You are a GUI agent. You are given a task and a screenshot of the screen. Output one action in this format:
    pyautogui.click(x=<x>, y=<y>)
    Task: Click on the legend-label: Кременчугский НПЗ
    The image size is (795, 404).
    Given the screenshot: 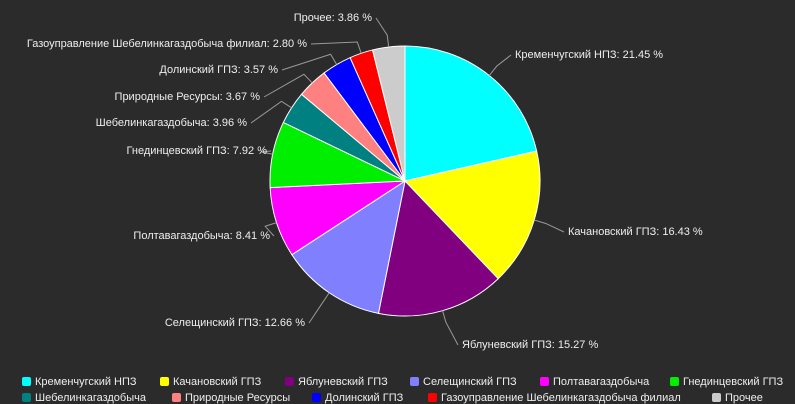 What is the action you would take?
    pyautogui.click(x=86, y=382)
    